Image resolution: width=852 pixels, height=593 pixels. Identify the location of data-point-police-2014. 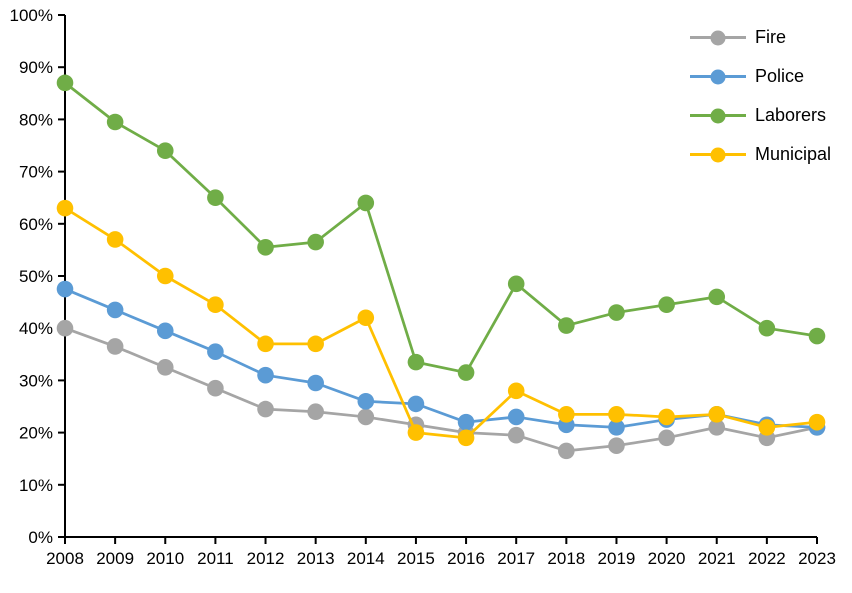
(366, 401).